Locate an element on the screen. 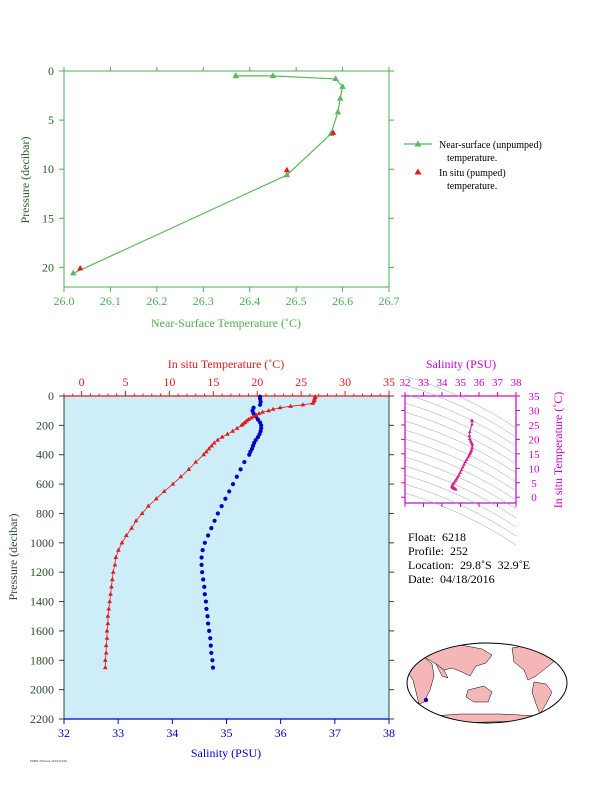 The height and width of the screenshot is (797, 612). land-greenland is located at coordinates (562, 650).